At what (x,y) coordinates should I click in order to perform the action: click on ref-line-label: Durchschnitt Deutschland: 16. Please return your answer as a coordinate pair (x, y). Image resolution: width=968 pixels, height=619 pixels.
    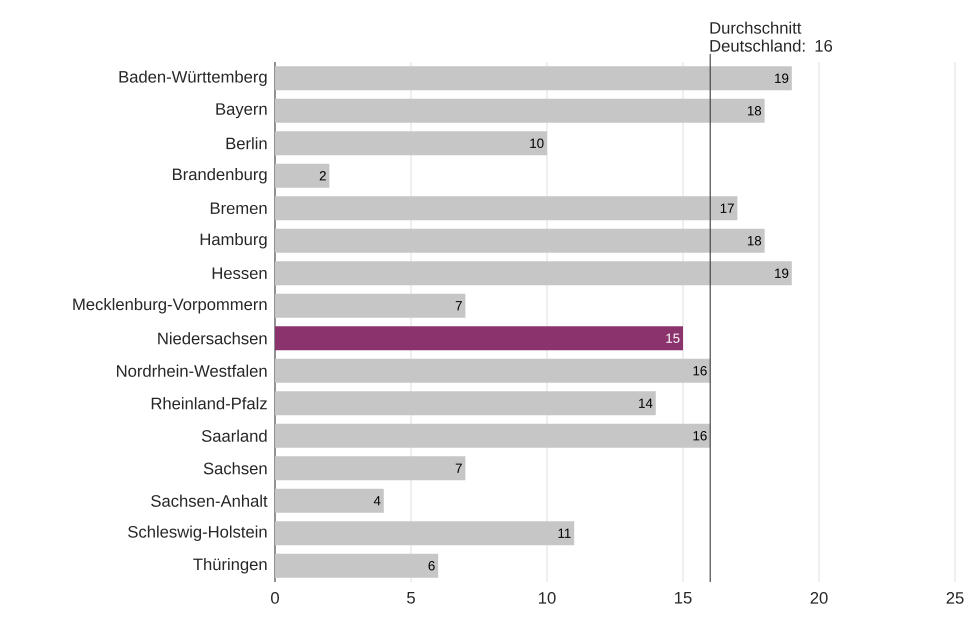
    Looking at the image, I should click on (771, 37).